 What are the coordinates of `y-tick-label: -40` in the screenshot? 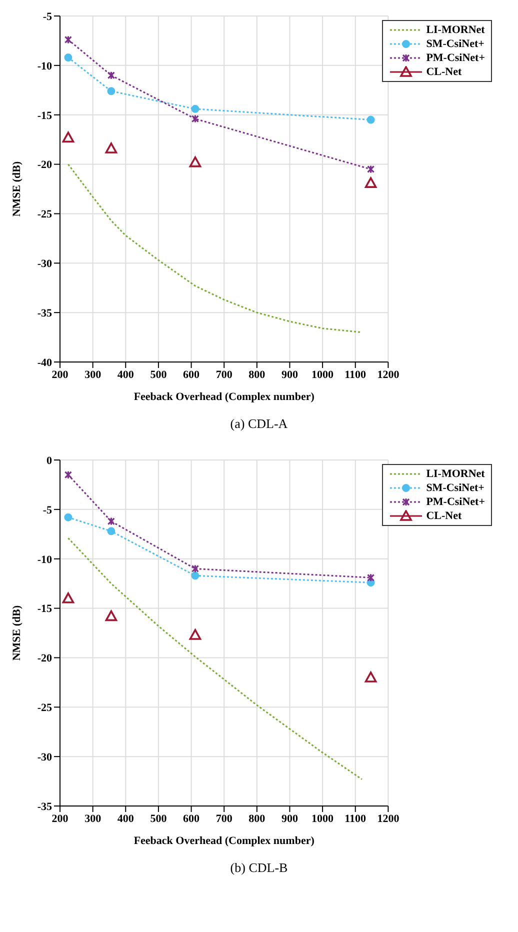 It's located at (44, 362).